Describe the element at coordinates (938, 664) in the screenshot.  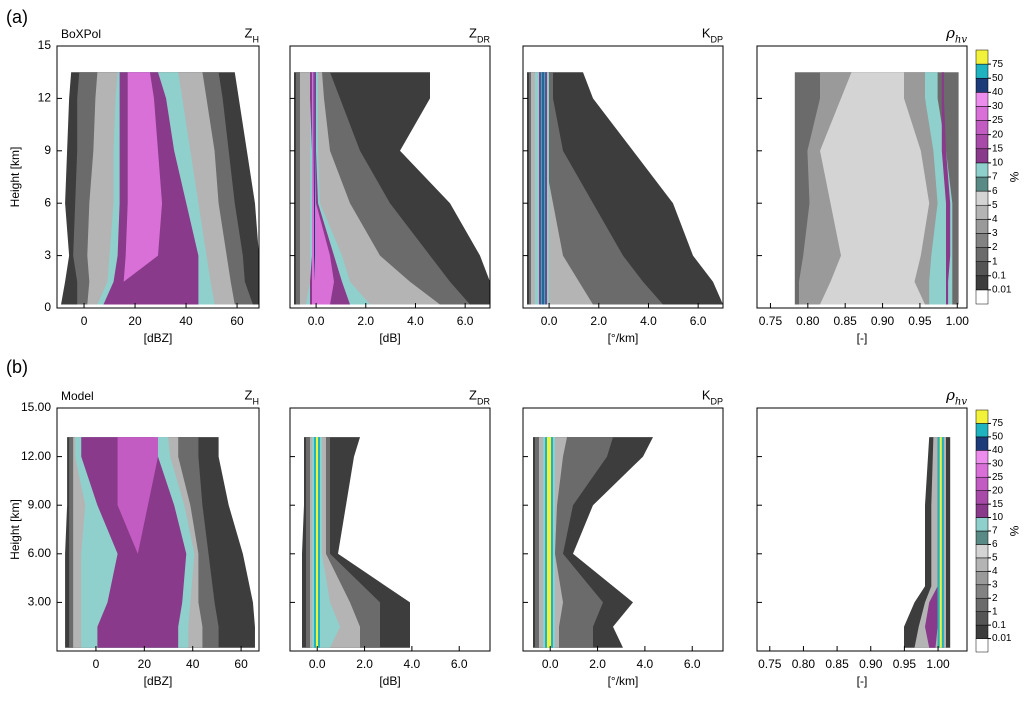
I see `x-tick-label: 1.00` at that location.